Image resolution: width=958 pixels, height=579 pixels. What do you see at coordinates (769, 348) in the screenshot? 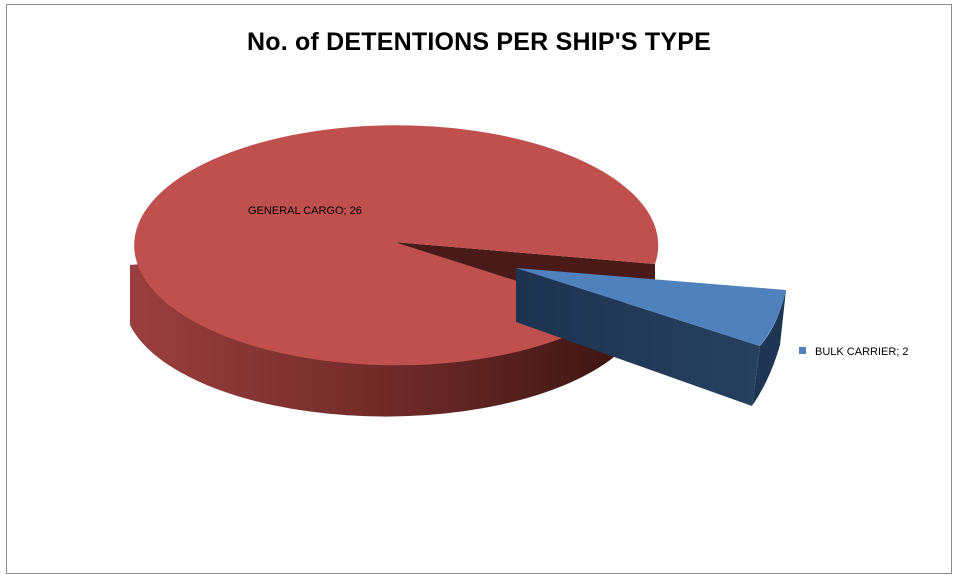
I see `slice-bulk-carrier-rim` at bounding box center [769, 348].